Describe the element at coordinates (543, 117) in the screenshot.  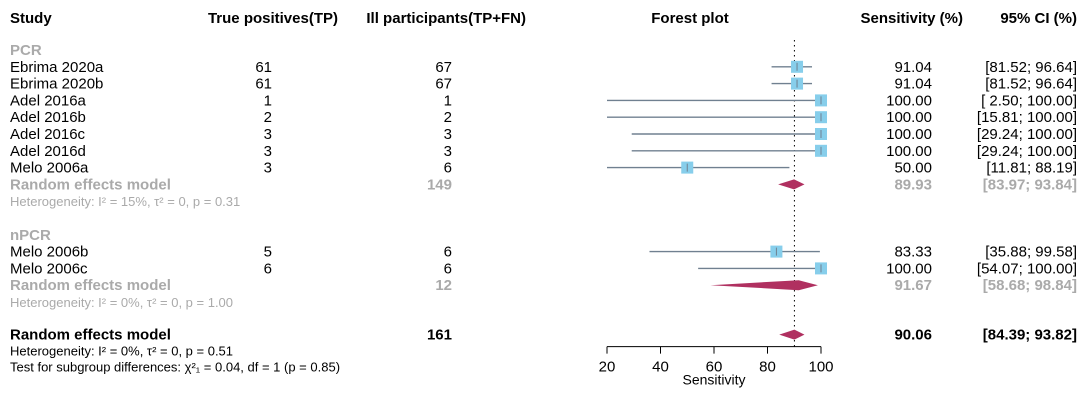
I see `study-row: Adel 2016b 2 2 100.00 [15.81; 100.00]` at that location.